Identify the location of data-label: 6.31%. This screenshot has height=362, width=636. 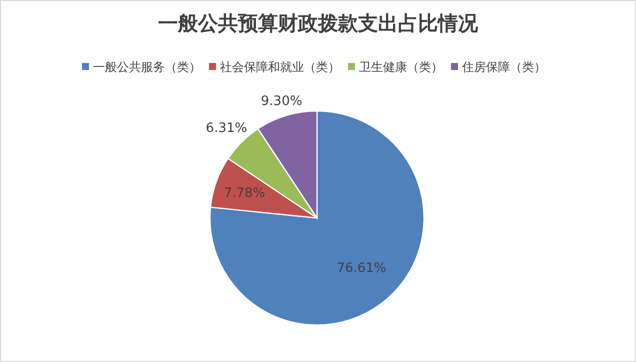
(227, 128).